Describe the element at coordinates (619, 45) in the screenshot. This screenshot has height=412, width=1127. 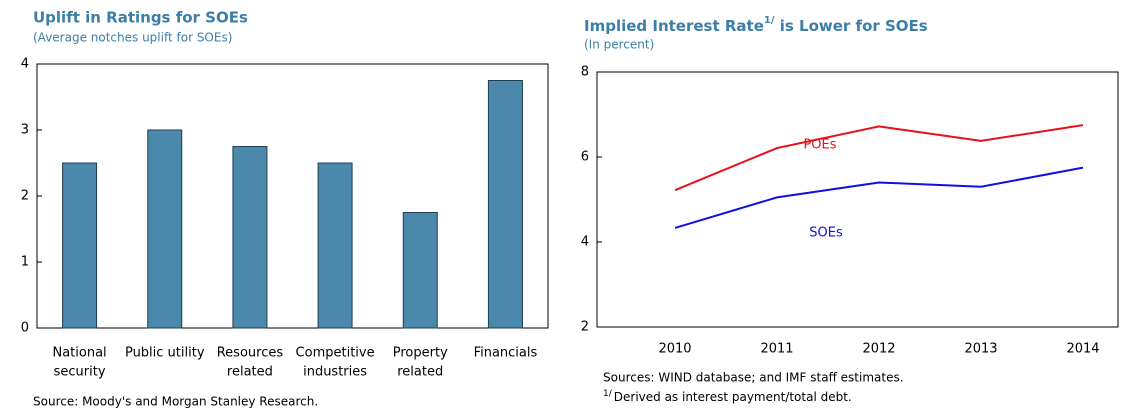
I see `chart-subtitle: (In percent)` at that location.